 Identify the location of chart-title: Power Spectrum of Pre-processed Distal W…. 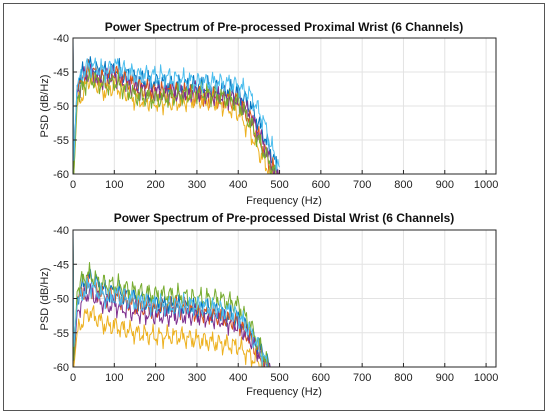
(284, 218).